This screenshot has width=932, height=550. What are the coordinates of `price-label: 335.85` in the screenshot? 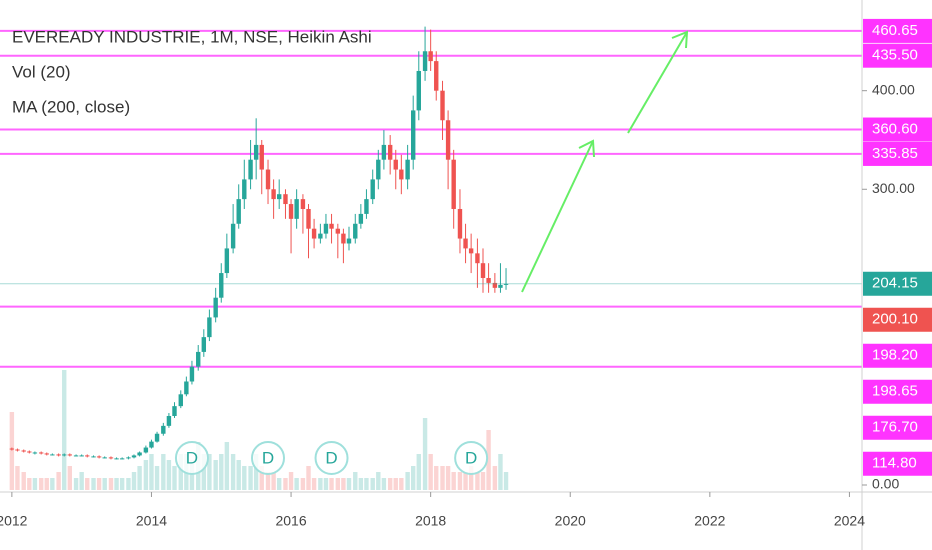 It's located at (895, 153).